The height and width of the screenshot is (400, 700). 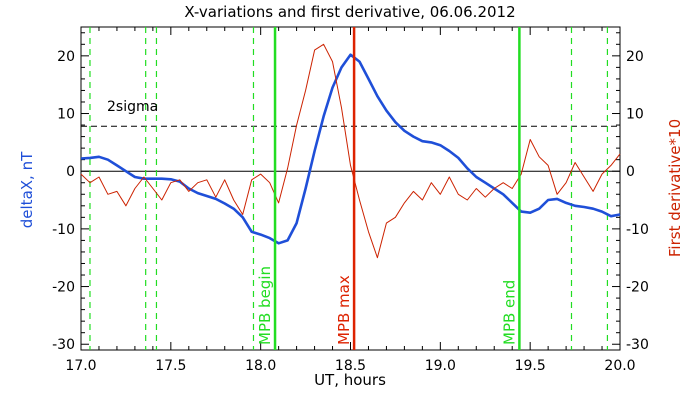 I want to click on y-tick-label-left: 20, so click(x=66, y=57).